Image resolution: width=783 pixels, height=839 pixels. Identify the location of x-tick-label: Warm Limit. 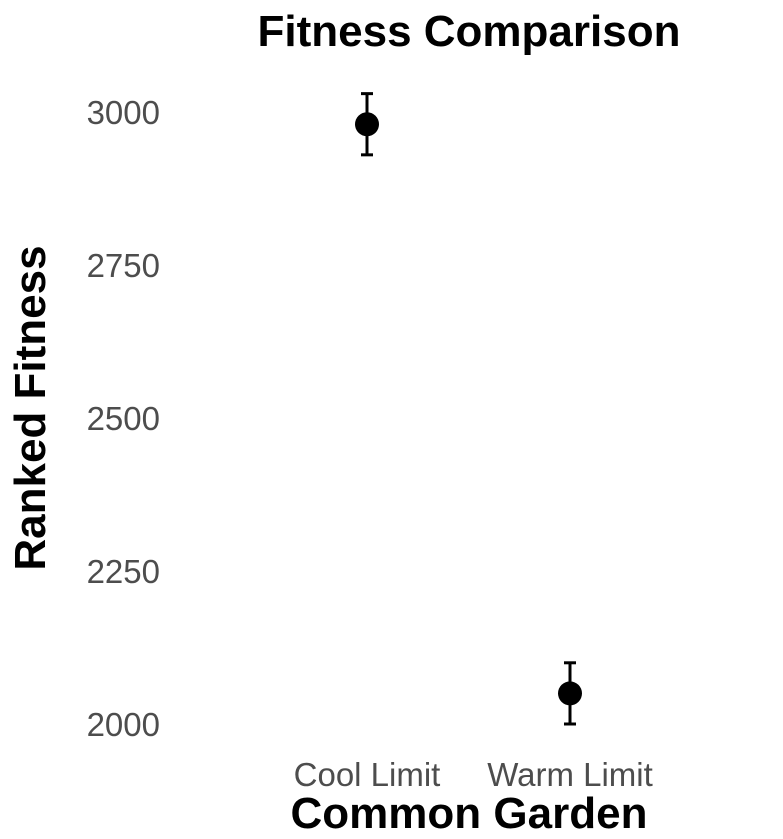
(570, 774).